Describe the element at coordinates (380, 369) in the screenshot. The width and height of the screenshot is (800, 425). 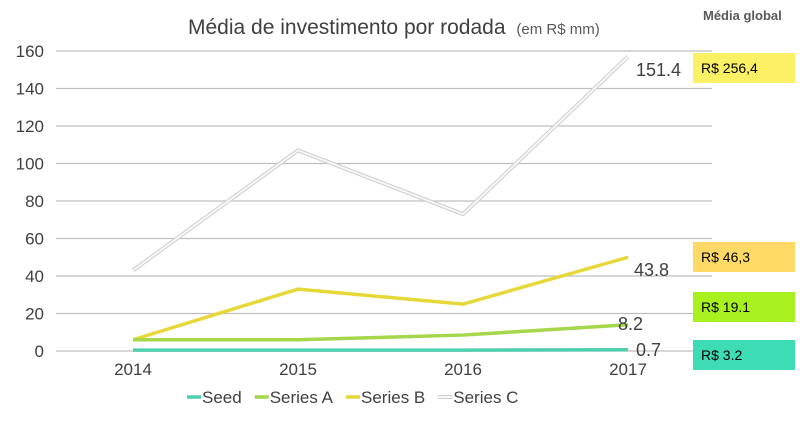
I see `x-axis-ticks: 2014 2015 2016 2017` at that location.